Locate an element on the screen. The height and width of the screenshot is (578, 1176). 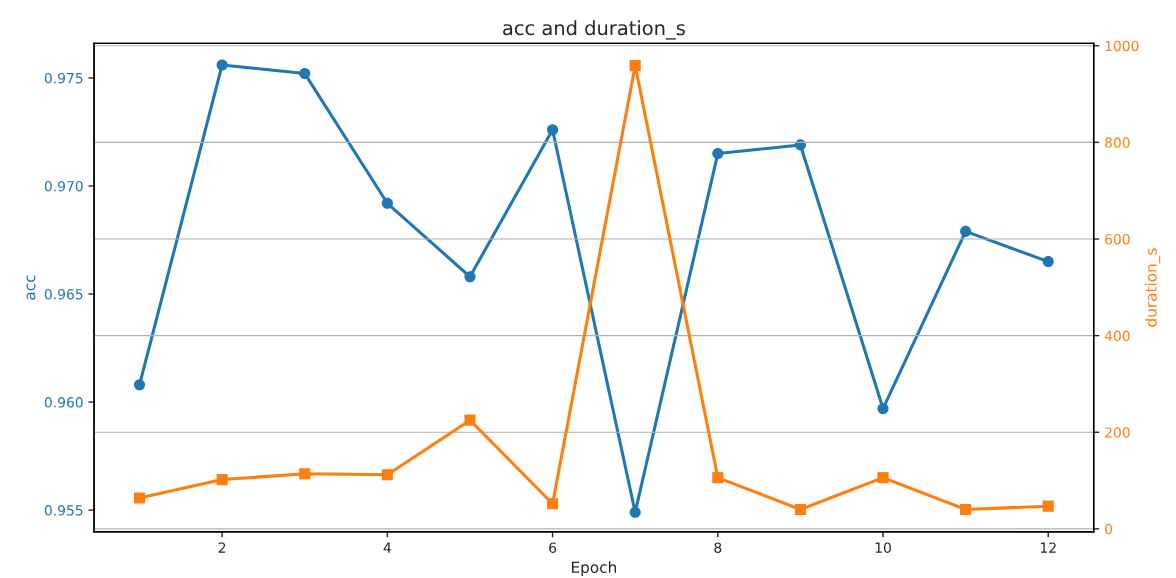
y2-tick-label: 400 is located at coordinates (1117, 336).